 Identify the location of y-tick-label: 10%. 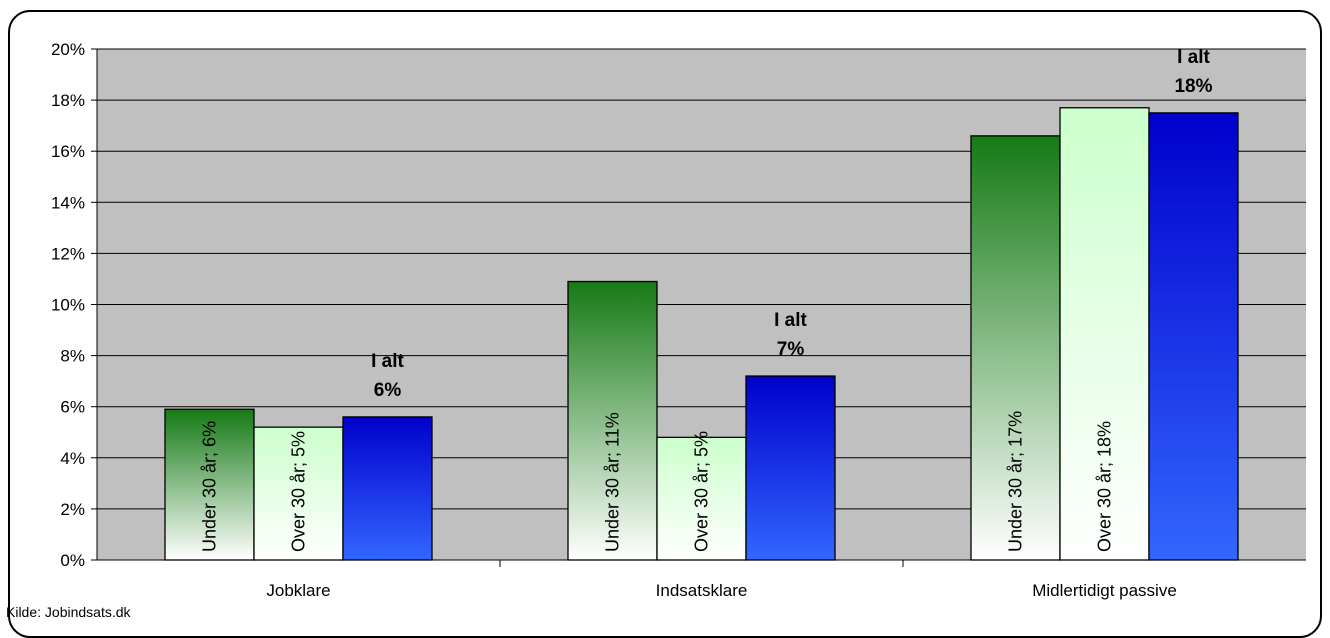
(68, 305).